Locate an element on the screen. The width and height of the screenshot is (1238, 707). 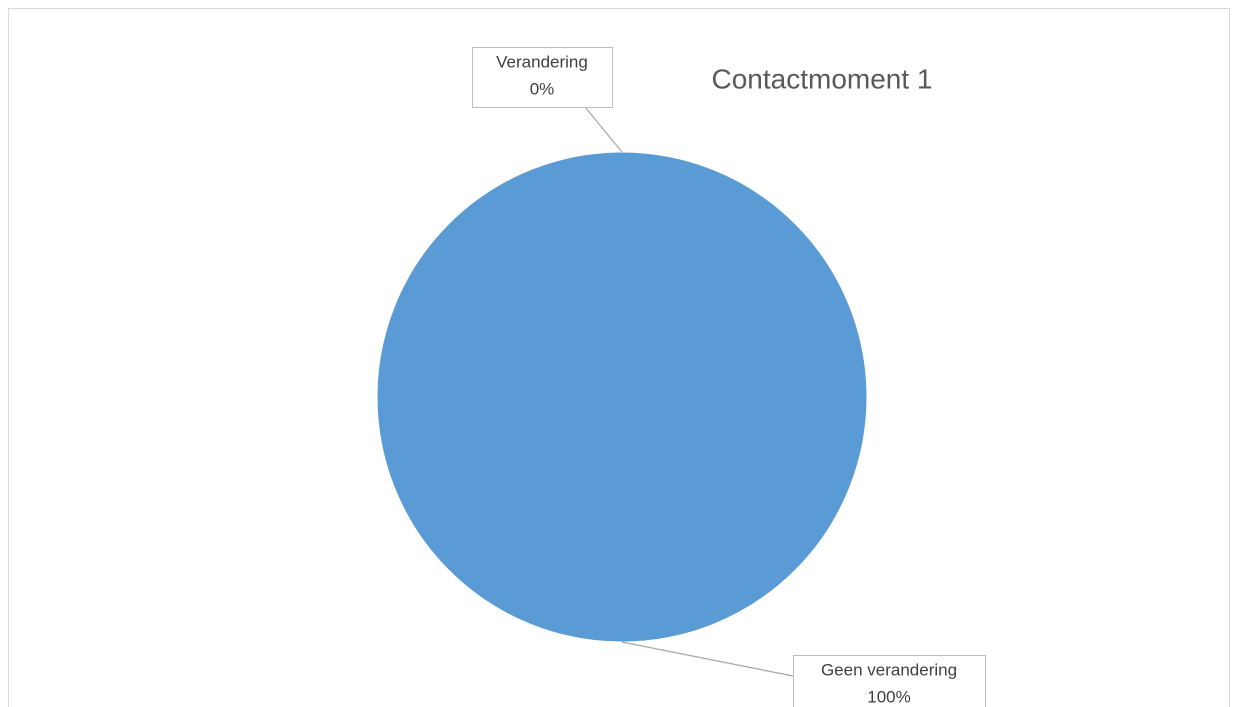
chart-title: Contactmoment 1 is located at coordinates (822, 78).